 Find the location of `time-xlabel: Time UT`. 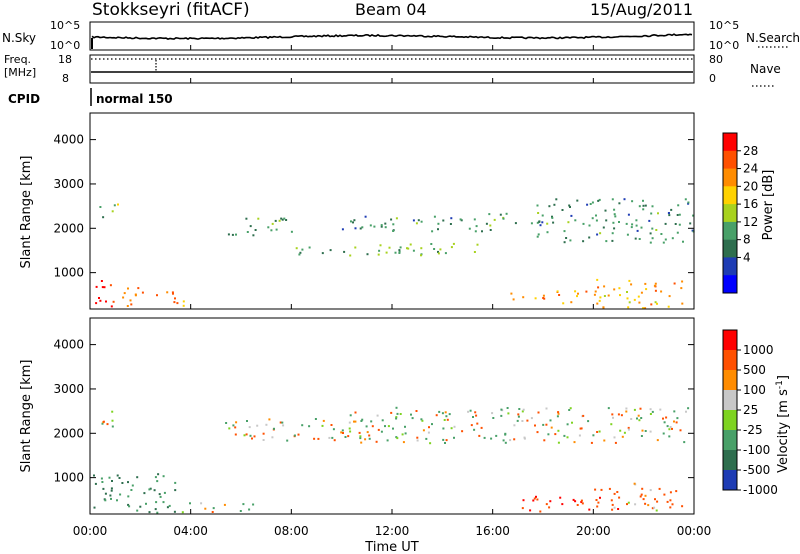

time-xlabel: Time UT is located at coordinates (391, 547).